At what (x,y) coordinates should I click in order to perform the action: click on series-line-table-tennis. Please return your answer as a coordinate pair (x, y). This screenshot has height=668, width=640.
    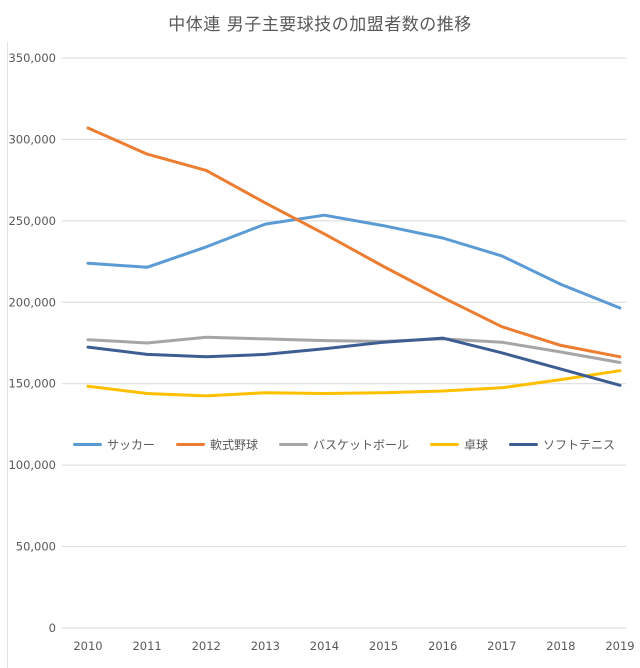
    Looking at the image, I should click on (354, 383).